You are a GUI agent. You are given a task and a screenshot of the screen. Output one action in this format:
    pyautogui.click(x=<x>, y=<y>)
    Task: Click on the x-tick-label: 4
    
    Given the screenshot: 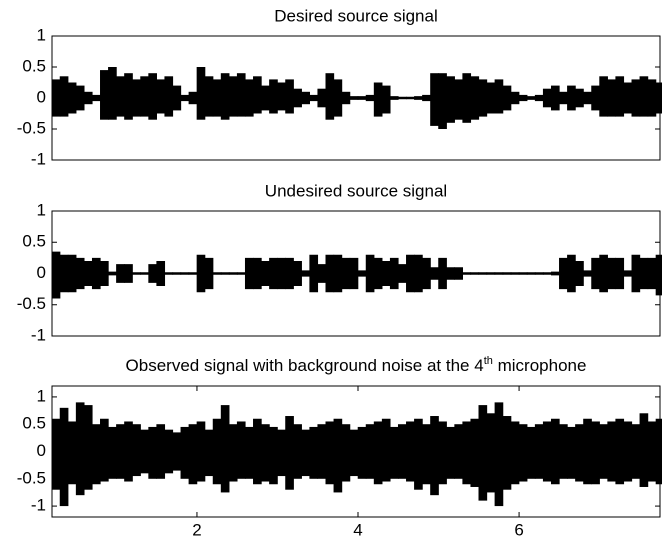 What is the action you would take?
    pyautogui.click(x=357, y=529)
    